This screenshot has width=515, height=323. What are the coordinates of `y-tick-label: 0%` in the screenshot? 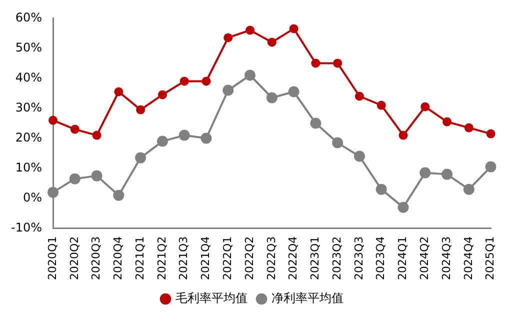 It's located at (32, 197).